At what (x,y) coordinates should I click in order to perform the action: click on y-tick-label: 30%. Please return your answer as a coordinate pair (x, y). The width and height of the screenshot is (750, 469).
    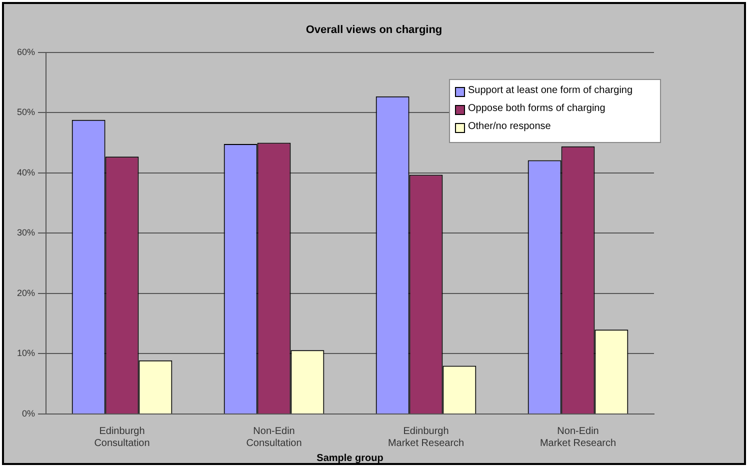
    Looking at the image, I should click on (26, 233).